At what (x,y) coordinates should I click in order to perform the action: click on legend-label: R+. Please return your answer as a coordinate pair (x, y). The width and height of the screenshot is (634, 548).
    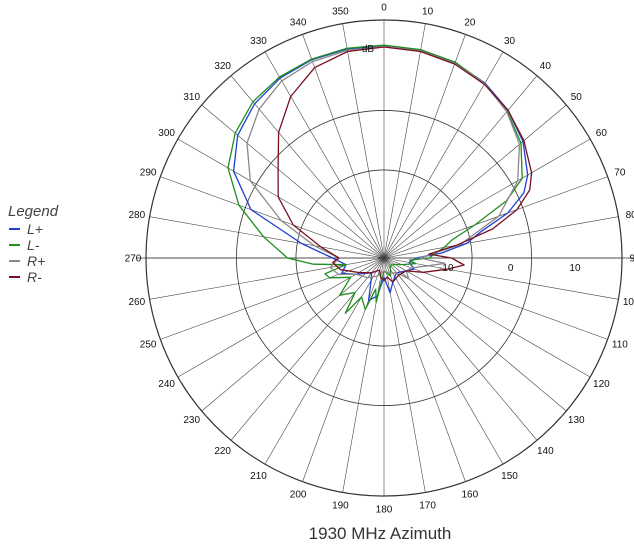
    Looking at the image, I should click on (36, 261).